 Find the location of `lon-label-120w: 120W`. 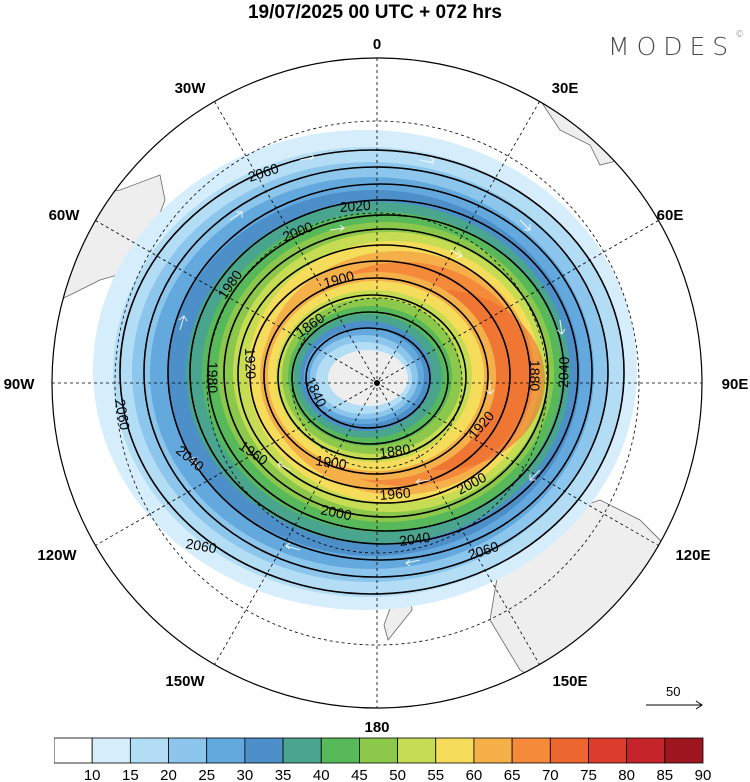

lon-label-120w: 120W is located at coordinates (57, 555).